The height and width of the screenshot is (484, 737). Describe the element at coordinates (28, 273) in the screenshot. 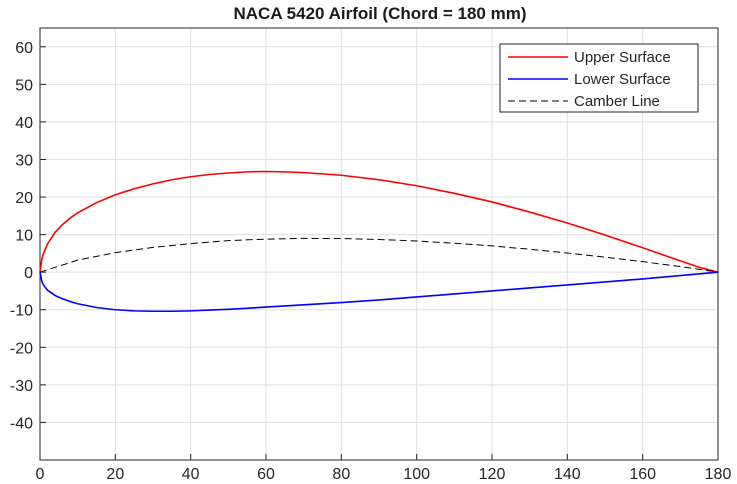

I see `y-tick-label: 0` at that location.